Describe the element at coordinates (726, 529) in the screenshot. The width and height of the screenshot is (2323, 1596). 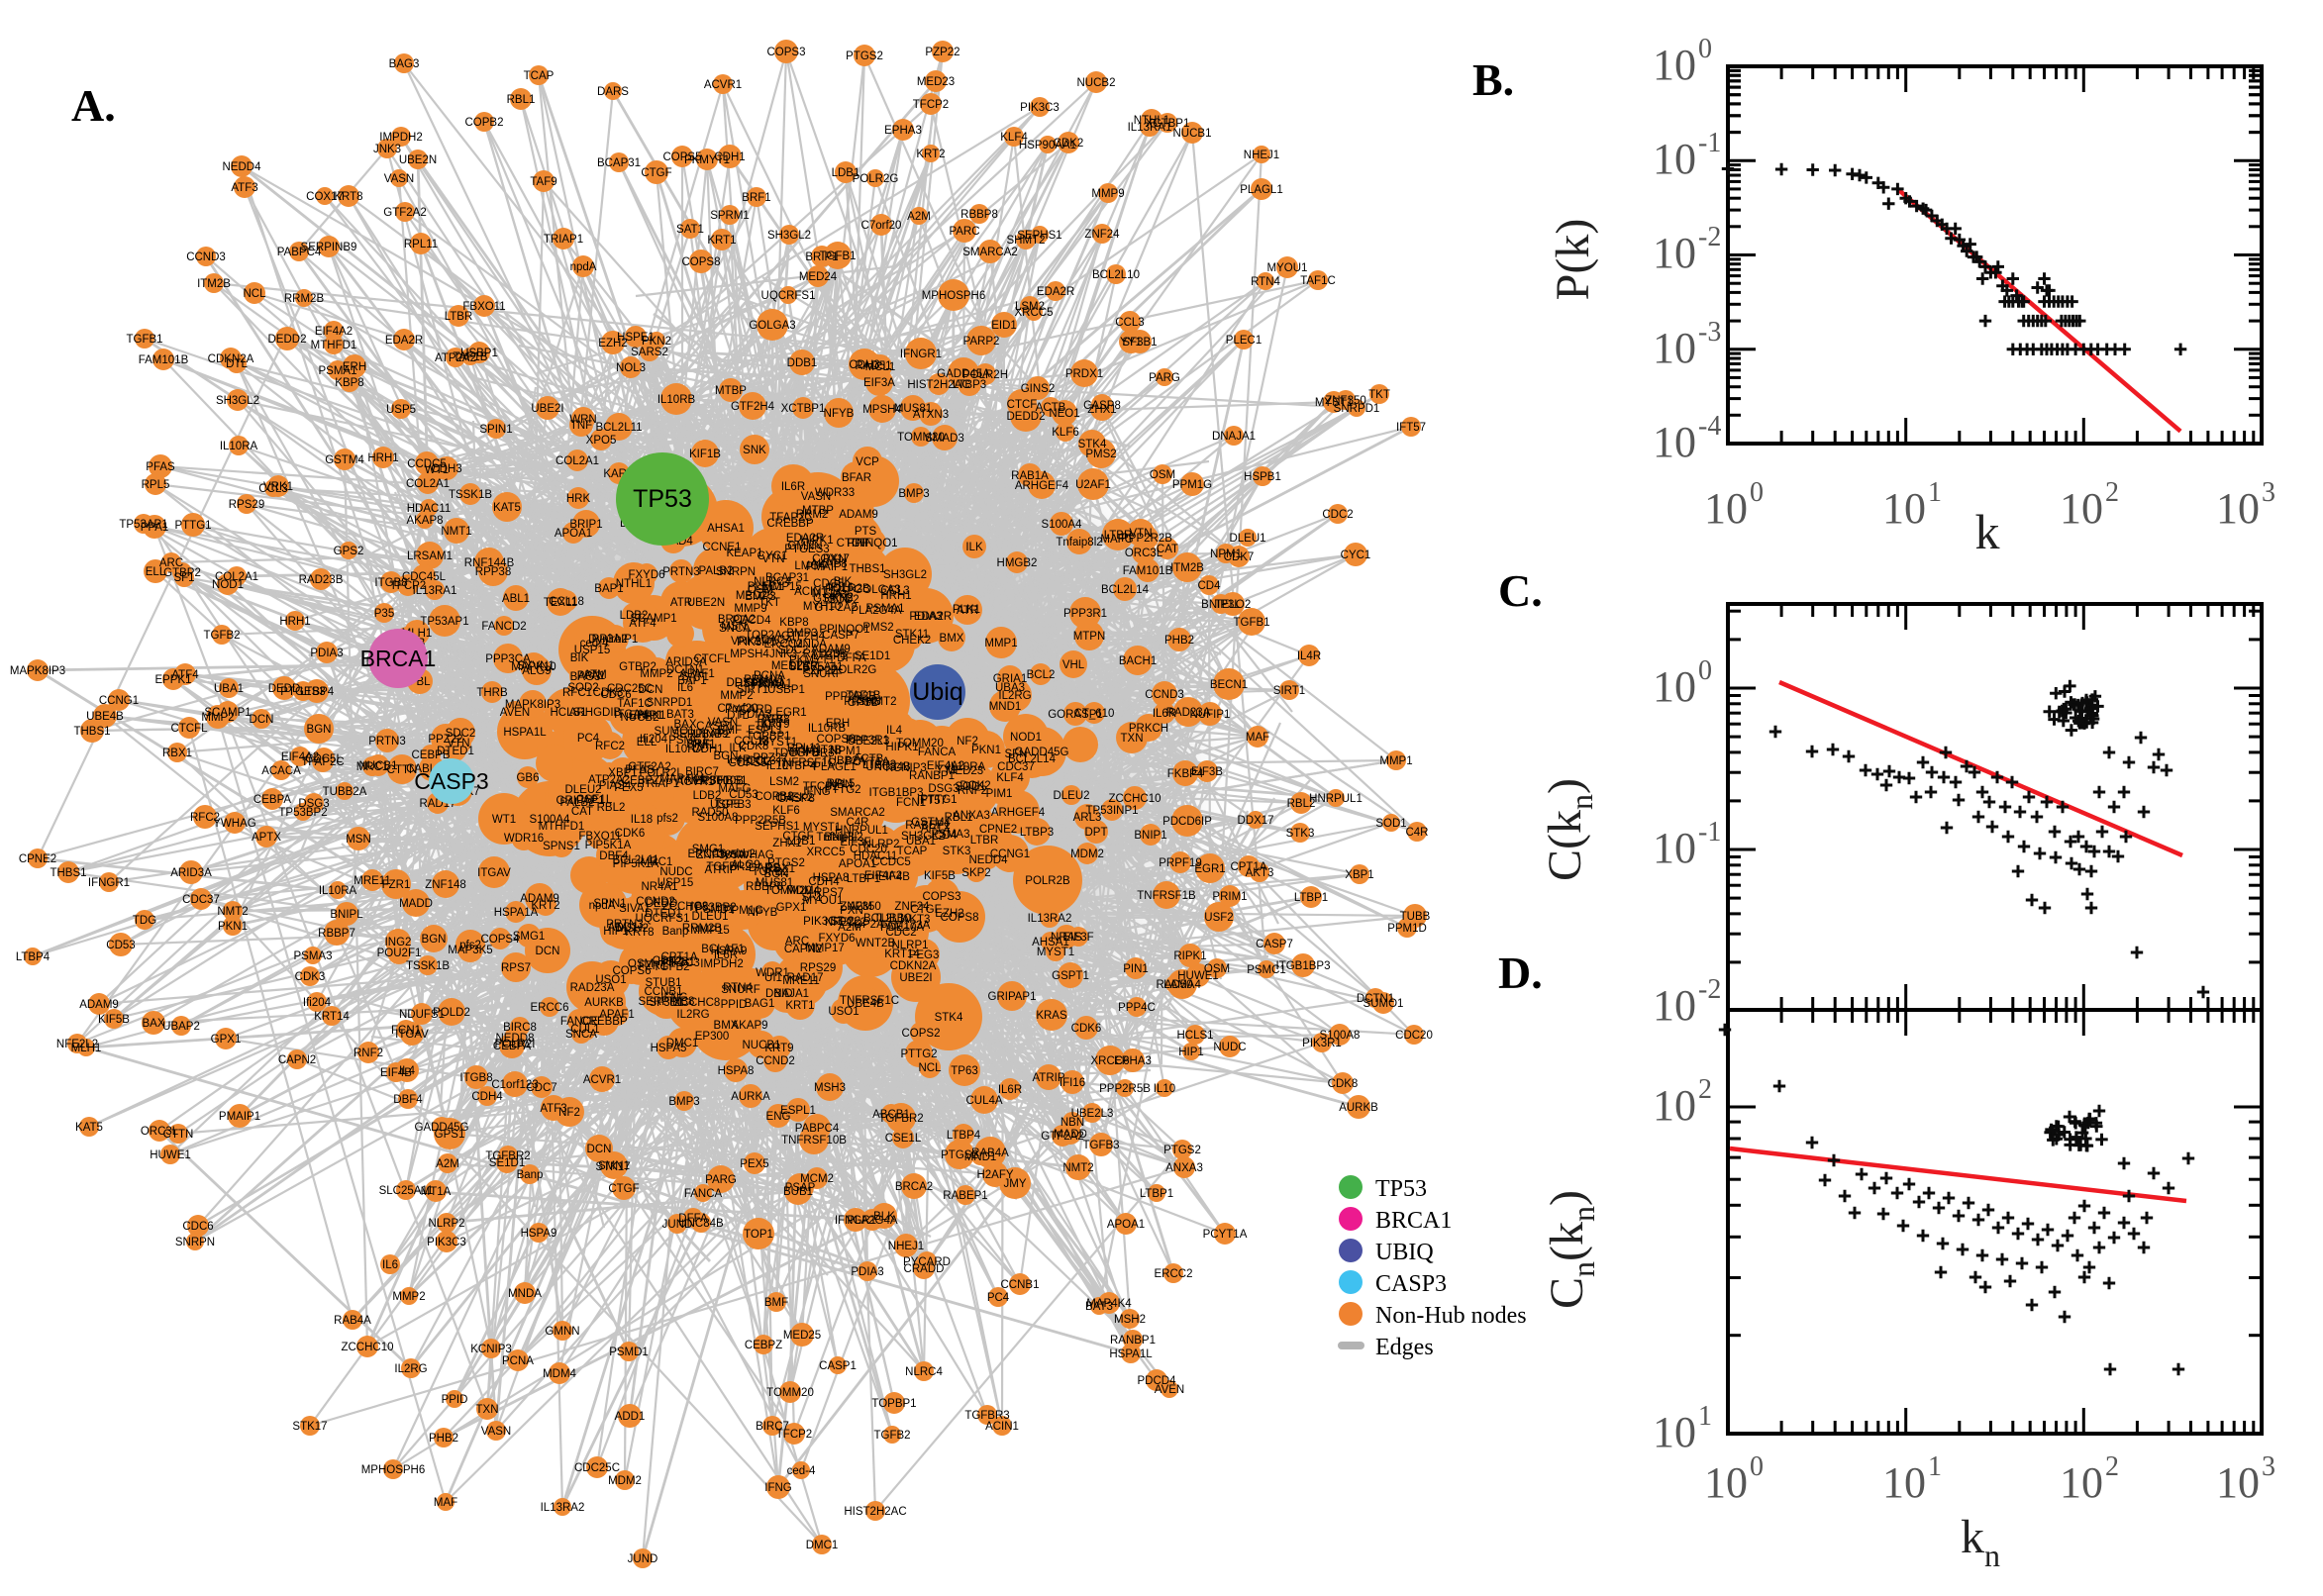
I see `svg-text: AHSA1` at that location.